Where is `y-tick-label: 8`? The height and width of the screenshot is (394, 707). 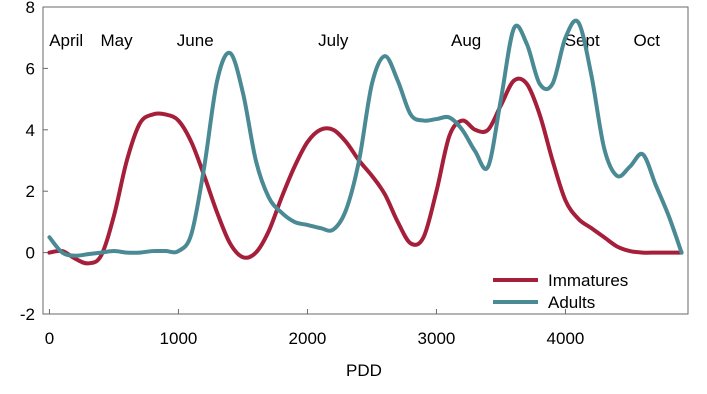 y-tick-label: 8 is located at coordinates (30, 8).